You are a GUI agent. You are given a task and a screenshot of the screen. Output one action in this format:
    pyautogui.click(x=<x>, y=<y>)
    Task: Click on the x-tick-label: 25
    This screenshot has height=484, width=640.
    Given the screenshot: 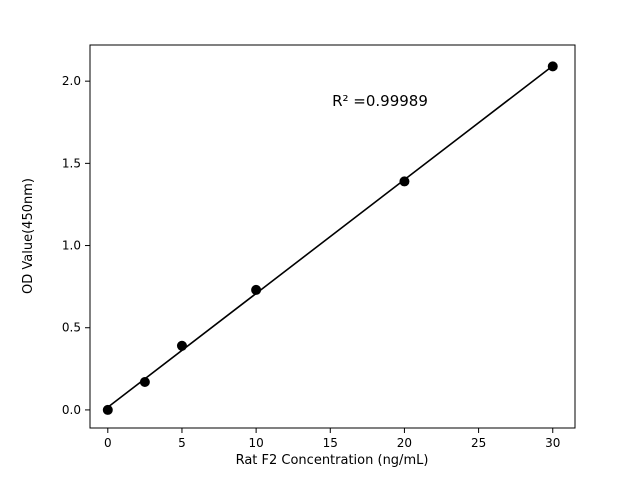 What is the action you would take?
    pyautogui.click(x=478, y=443)
    